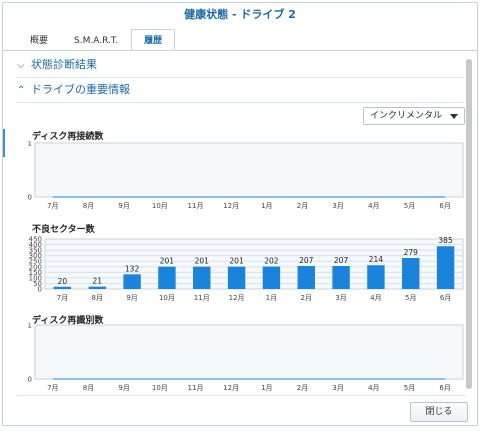 The width and height of the screenshot is (490, 431). What do you see at coordinates (68, 137) in the screenshot?
I see `chart-title-reconnect: ディスク再接続数` at bounding box center [68, 137].